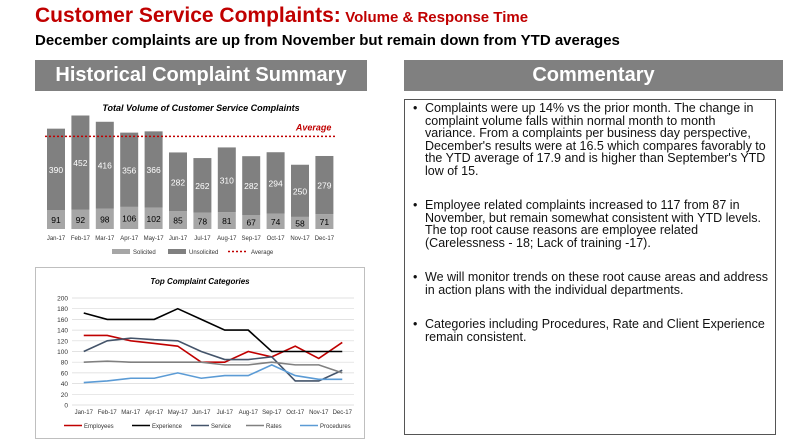  Describe the element at coordinates (274, 427) in the screenshot. I see `legend-label-rates: Rates` at that location.